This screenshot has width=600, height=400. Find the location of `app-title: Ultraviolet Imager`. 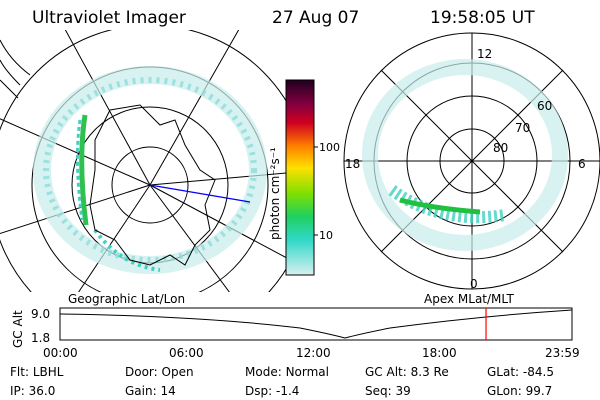

app-title: Ultraviolet Imager is located at coordinates (109, 18).